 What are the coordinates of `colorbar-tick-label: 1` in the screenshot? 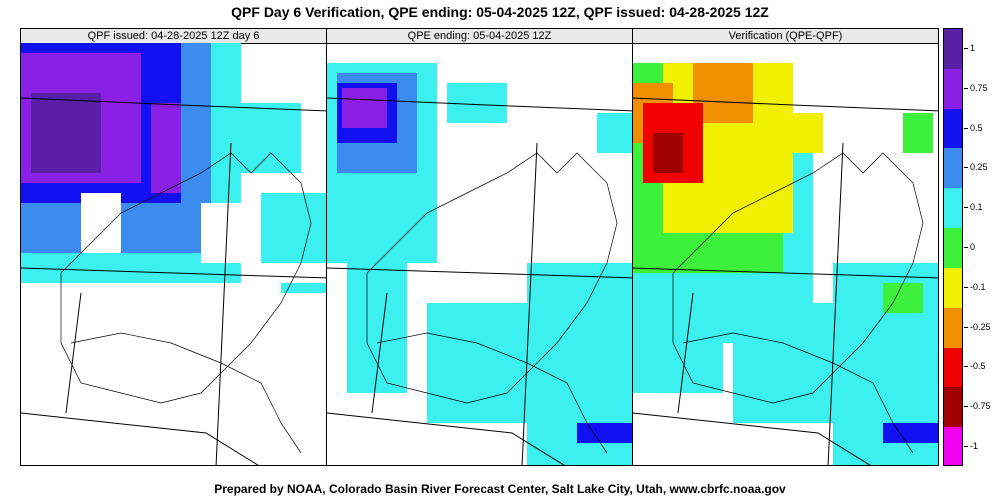 It's located at (973, 47).